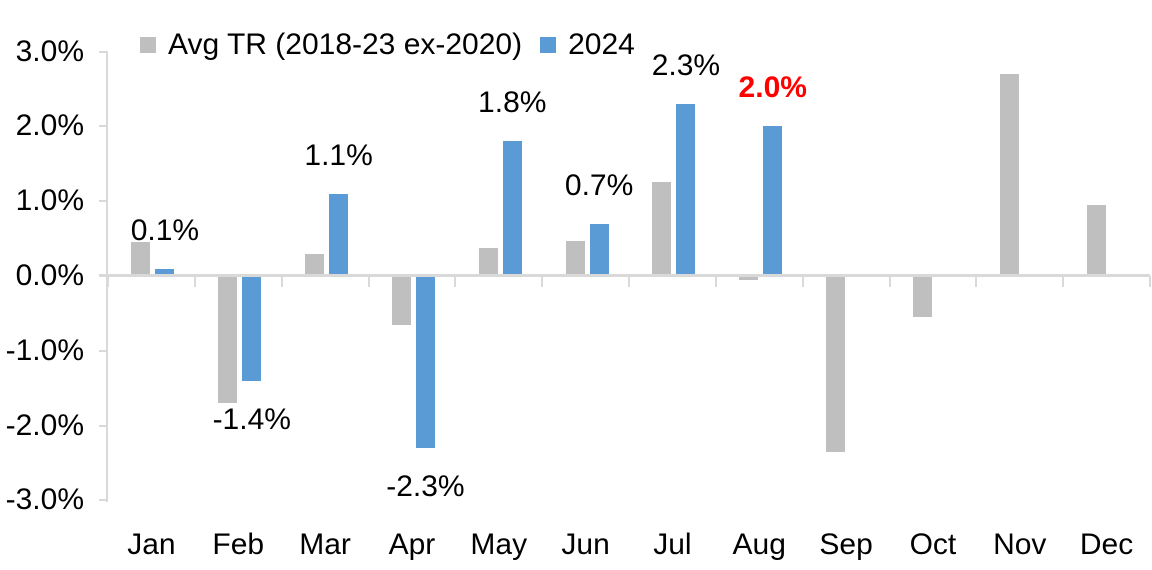 The width and height of the screenshot is (1152, 570). I want to click on x-axis-label-may: May, so click(499, 544).